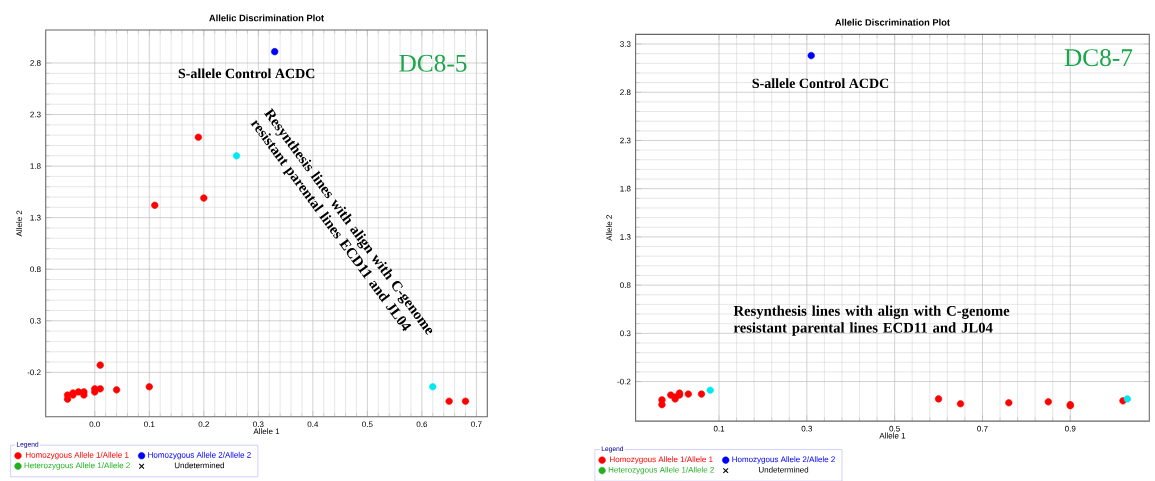 This screenshot has height=481, width=1155. I want to click on x-tick-label: 0.2, so click(203, 424).